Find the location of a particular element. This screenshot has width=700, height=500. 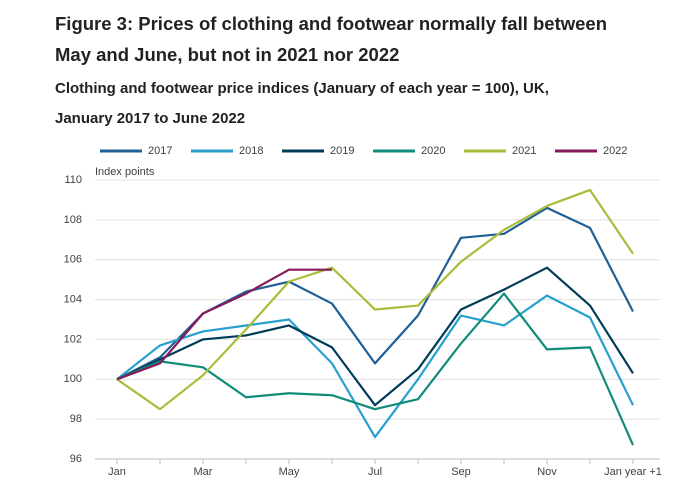

y-tick-label: 102 is located at coordinates (73, 339).